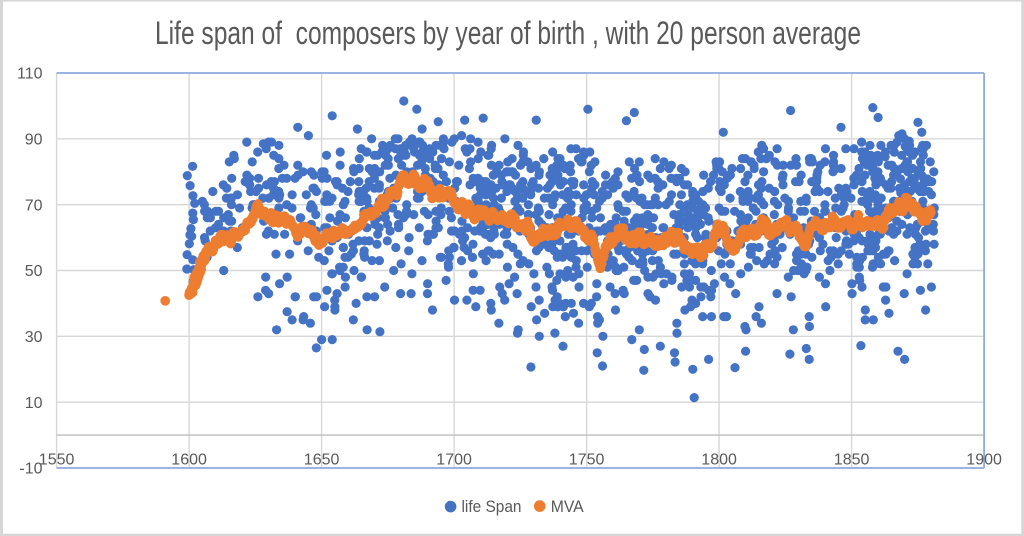 The width and height of the screenshot is (1024, 536). I want to click on svg-text: MVA, so click(568, 506).